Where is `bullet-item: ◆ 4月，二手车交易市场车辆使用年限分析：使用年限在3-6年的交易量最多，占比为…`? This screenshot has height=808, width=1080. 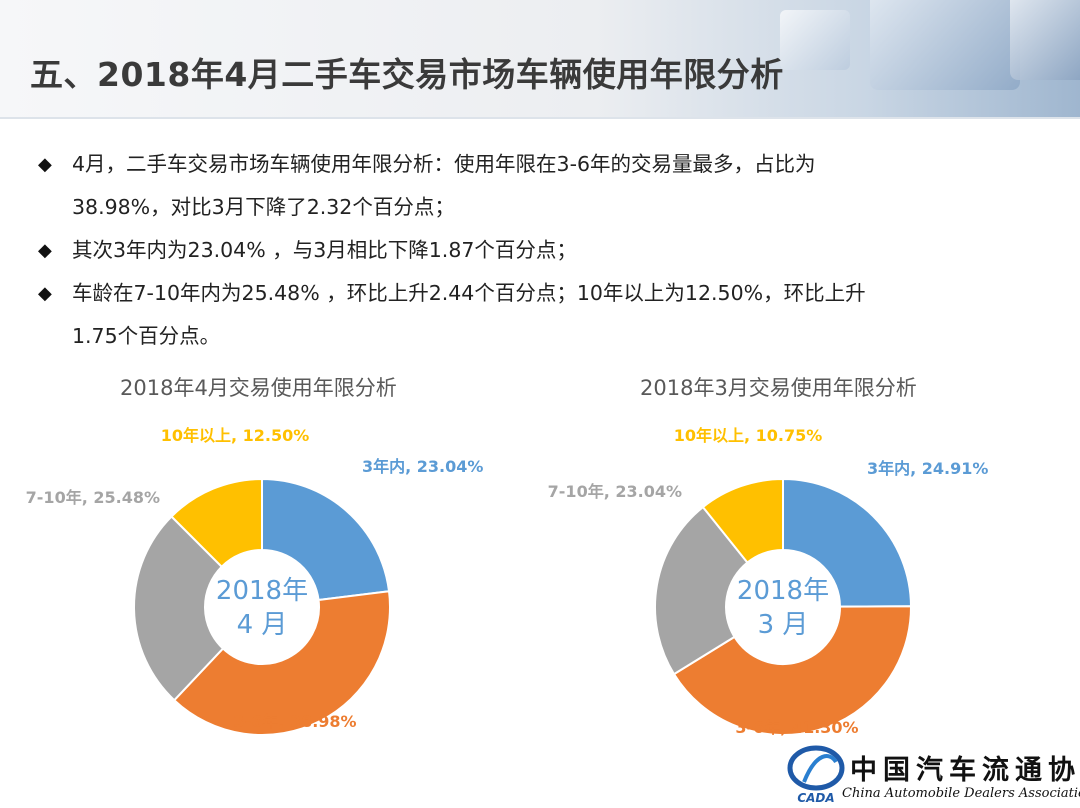
bullet-item: ◆ 4月，二手车交易市场车辆使用年限分析：使用年限在3-6年的交易量最多，占比为… is located at coordinates (543, 186).